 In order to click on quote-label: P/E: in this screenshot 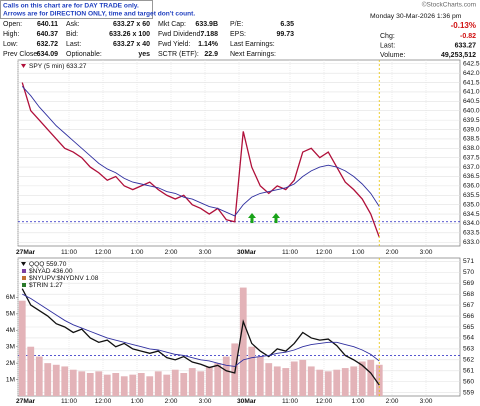, I will do `click(236, 24)`.